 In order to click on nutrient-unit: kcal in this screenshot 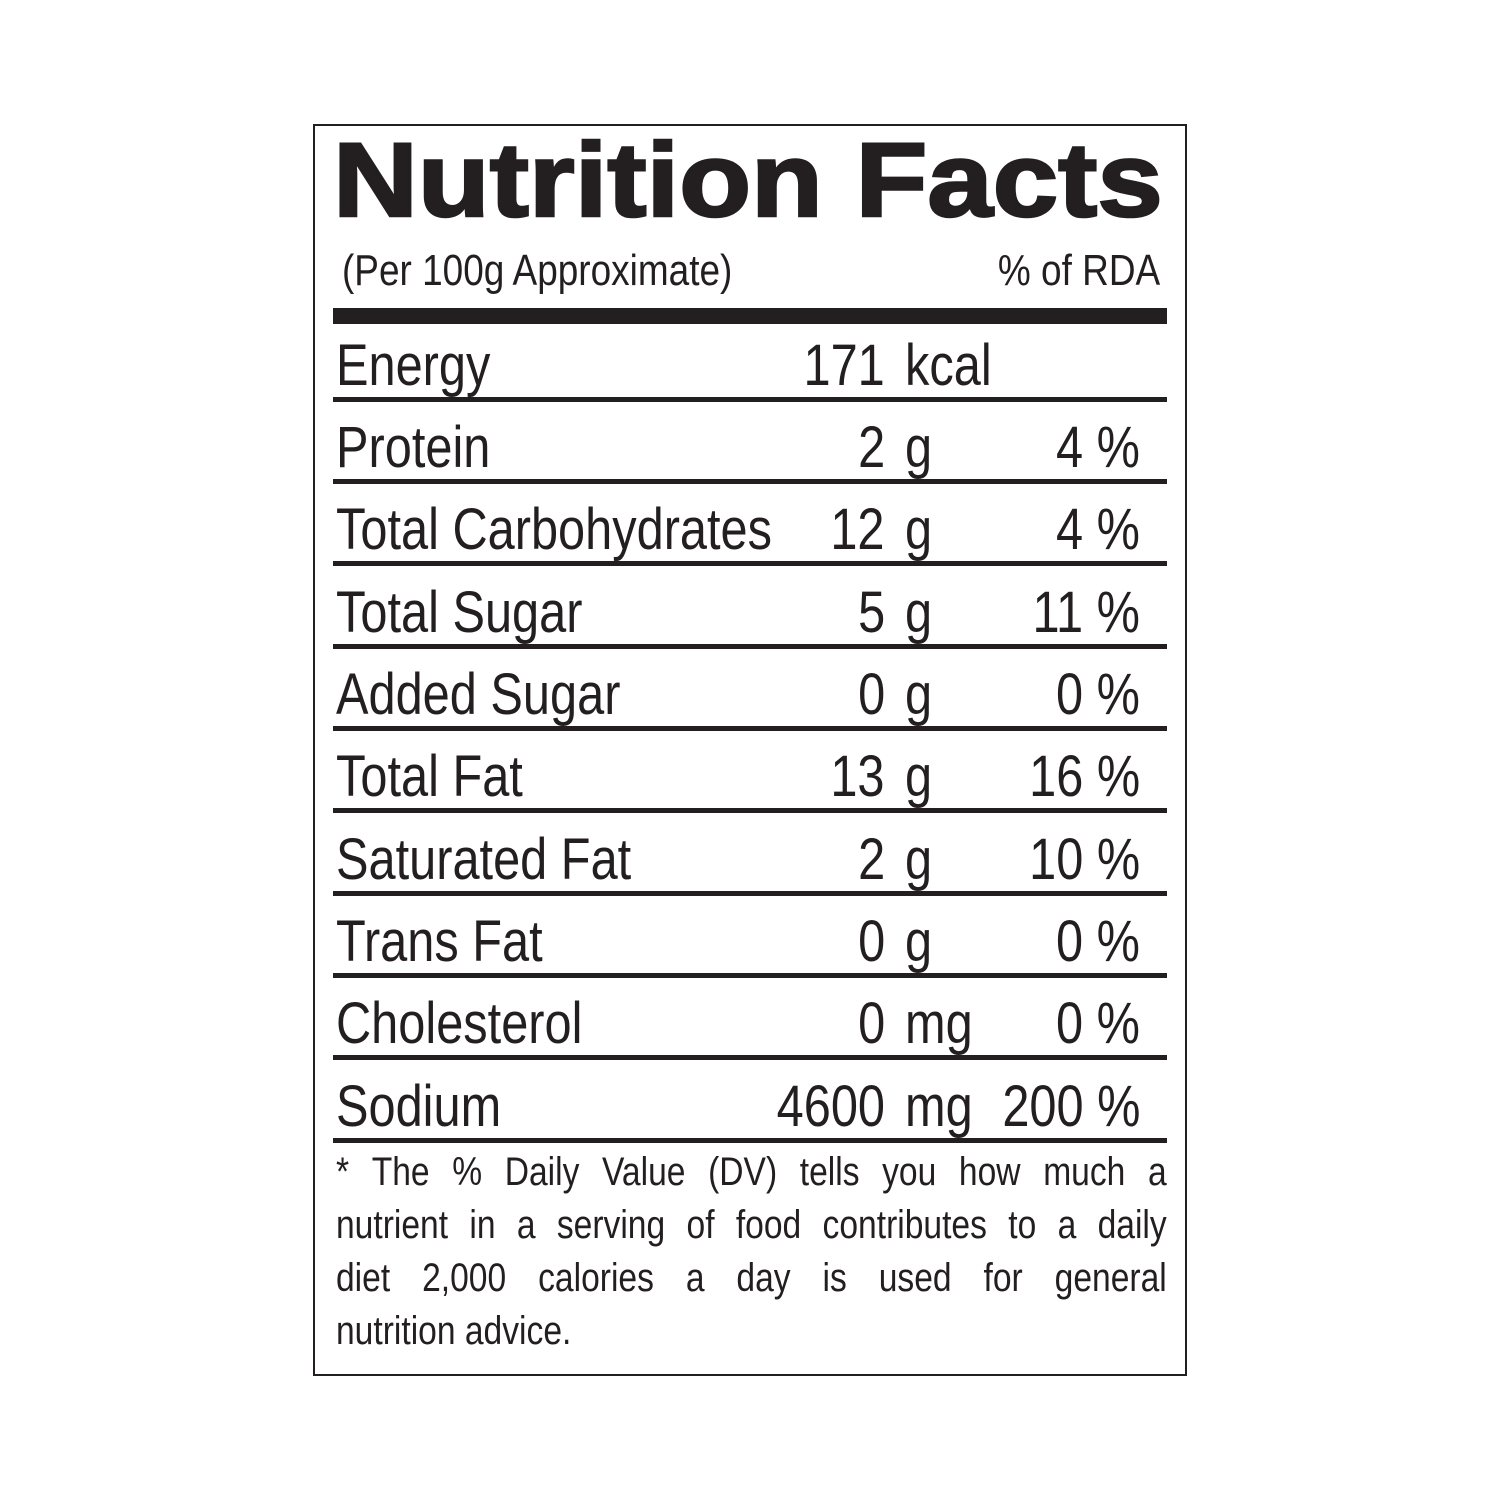, I will do `click(948, 365)`.